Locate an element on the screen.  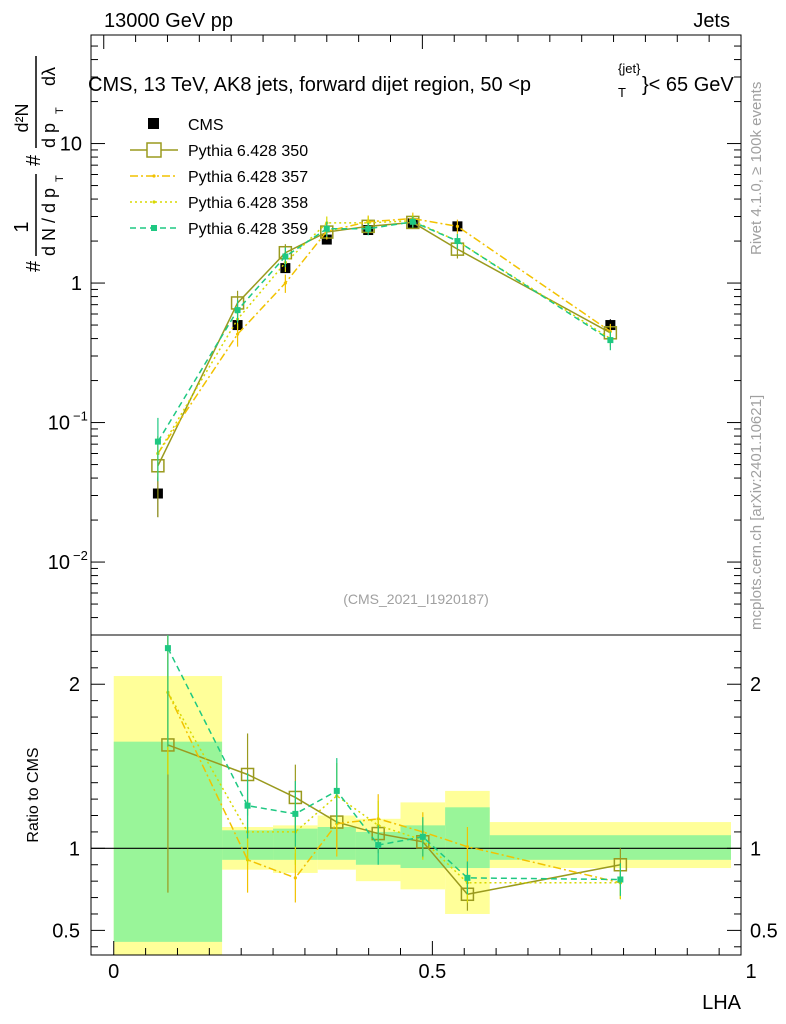
x-tick-label: 0 is located at coordinates (113, 972).